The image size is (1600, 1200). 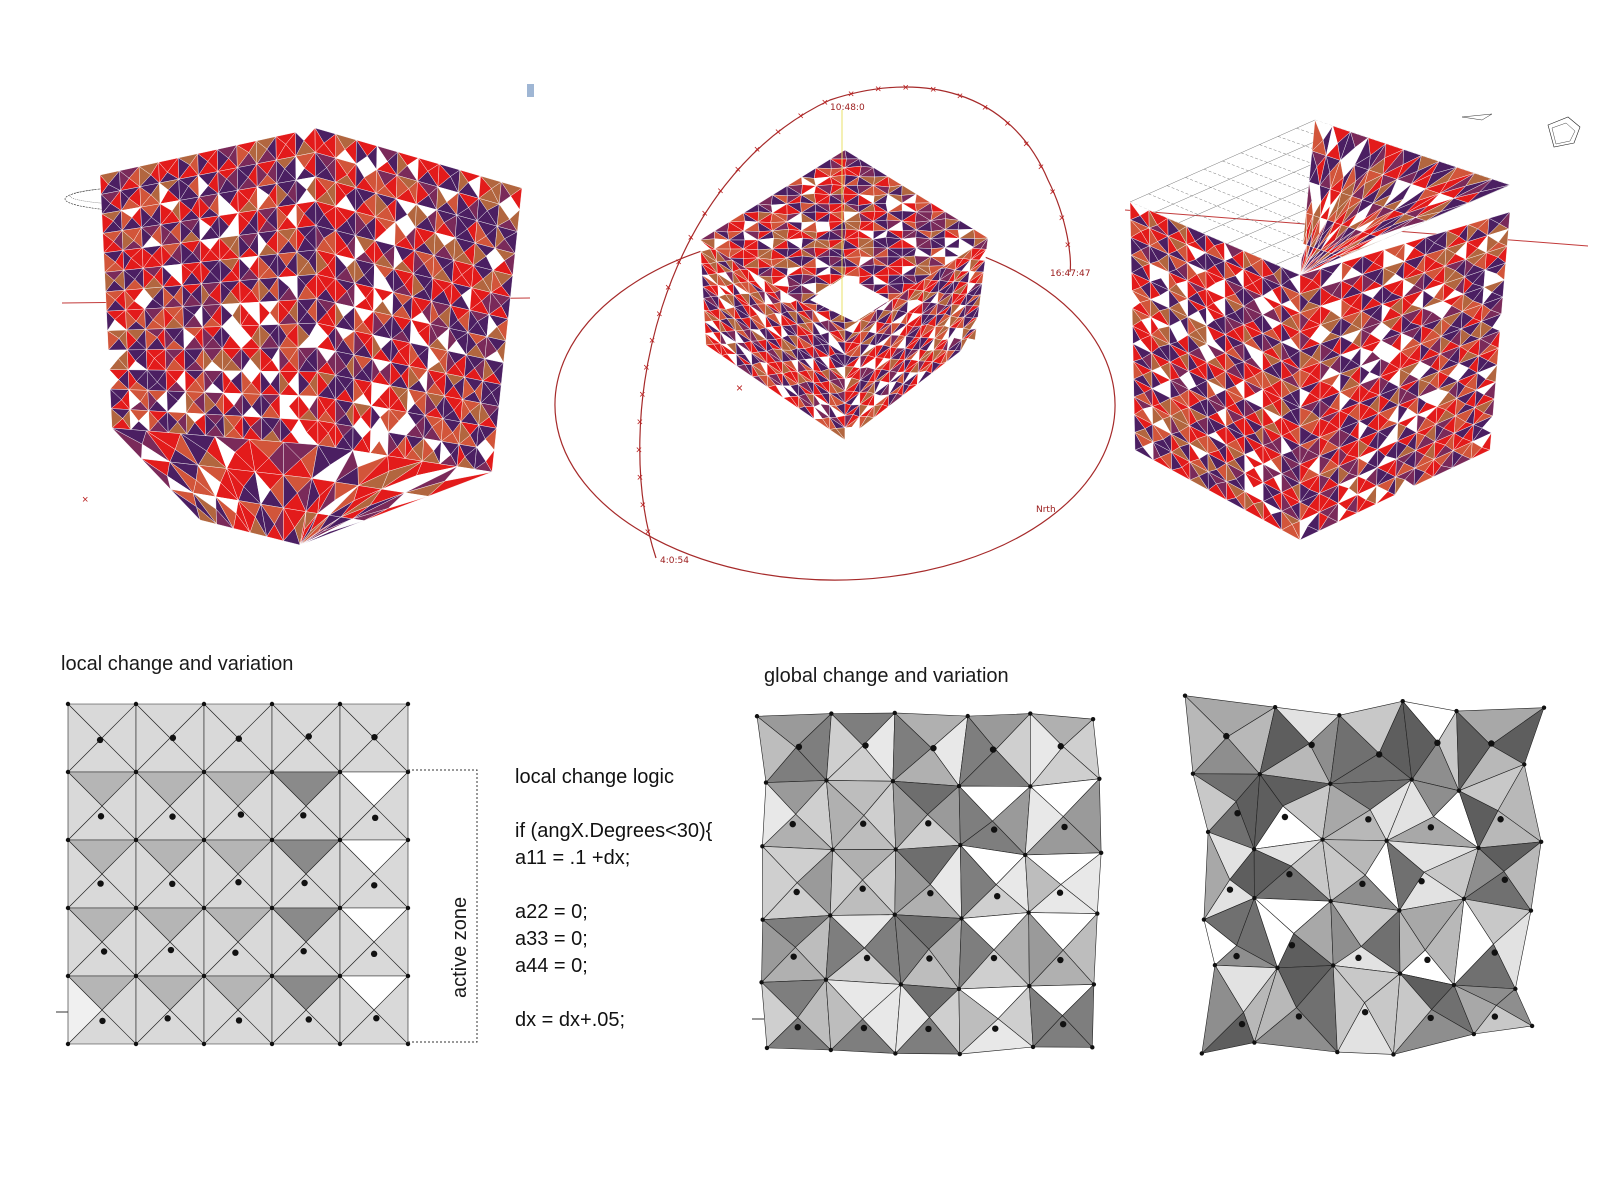 I want to click on cube-right-faces, so click(x=1320, y=330).